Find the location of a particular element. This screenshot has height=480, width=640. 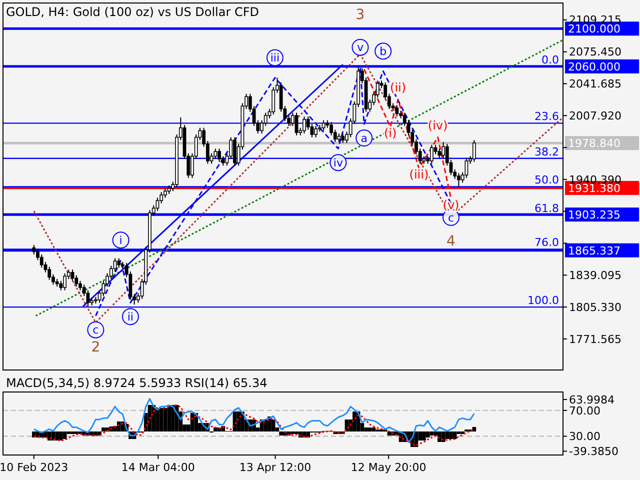

y-tick-label: 1771.565 is located at coordinates (595, 339).